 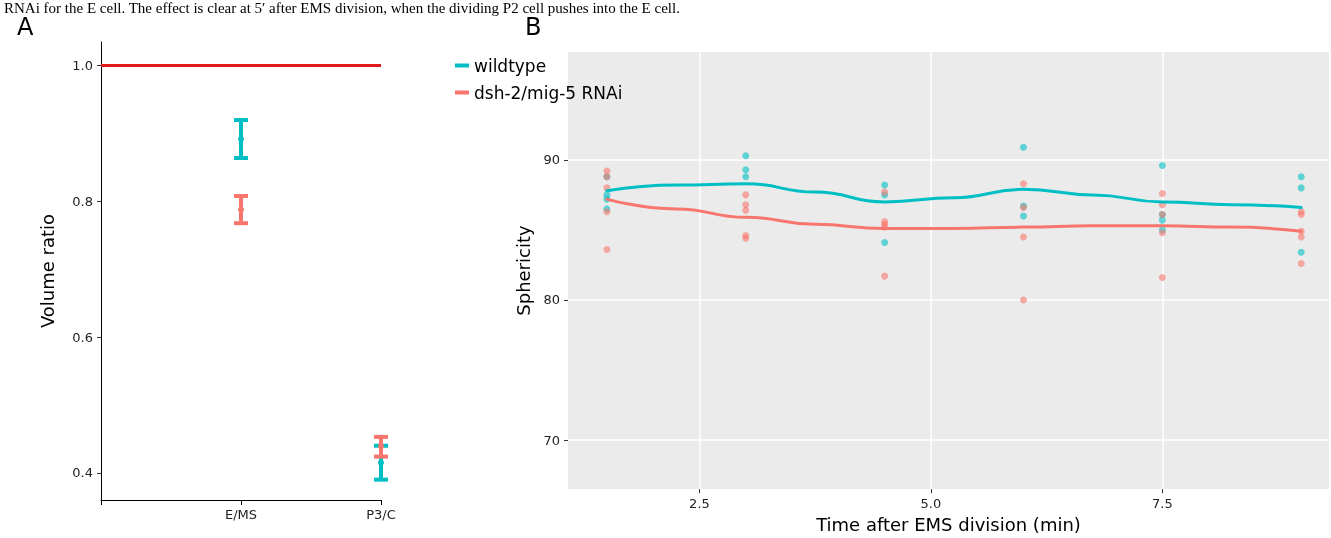 What do you see at coordinates (548, 92) in the screenshot?
I see `legend-label: dsh-2/mig-5 RNAi` at bounding box center [548, 92].